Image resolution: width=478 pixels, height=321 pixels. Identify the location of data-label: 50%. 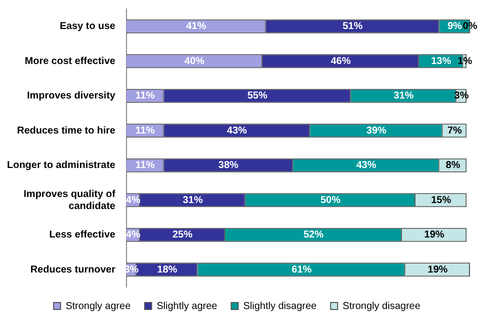
(330, 200).